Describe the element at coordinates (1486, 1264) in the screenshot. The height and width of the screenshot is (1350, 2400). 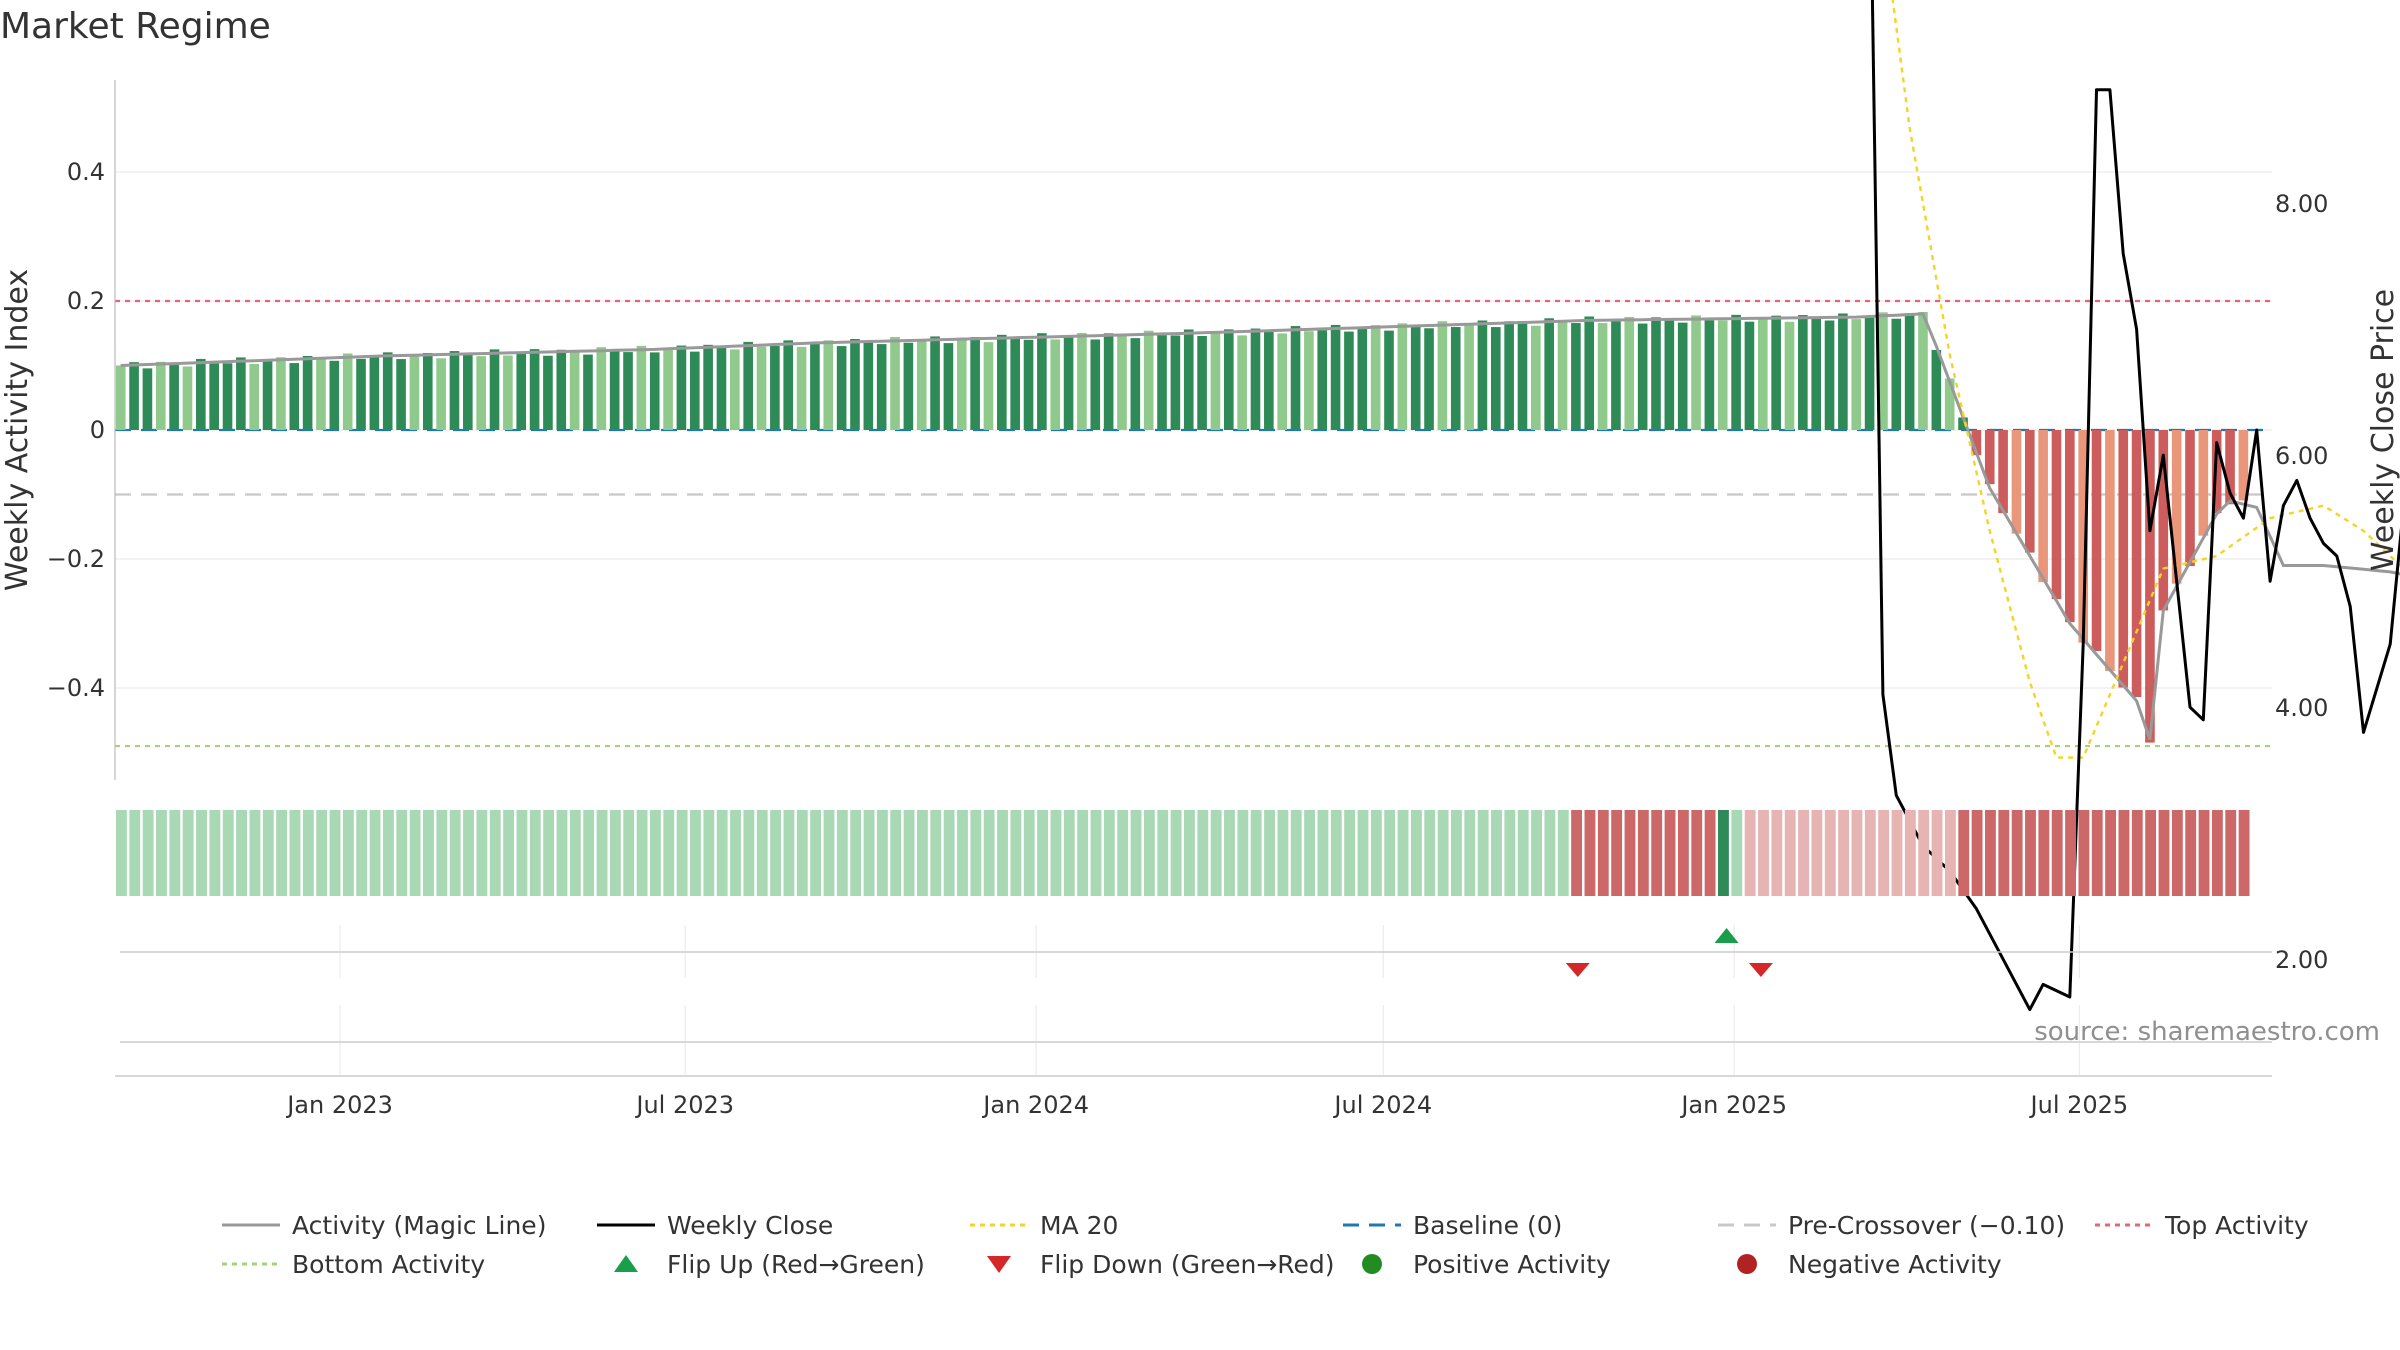
I see `legend-item: Positive Activity` at that location.